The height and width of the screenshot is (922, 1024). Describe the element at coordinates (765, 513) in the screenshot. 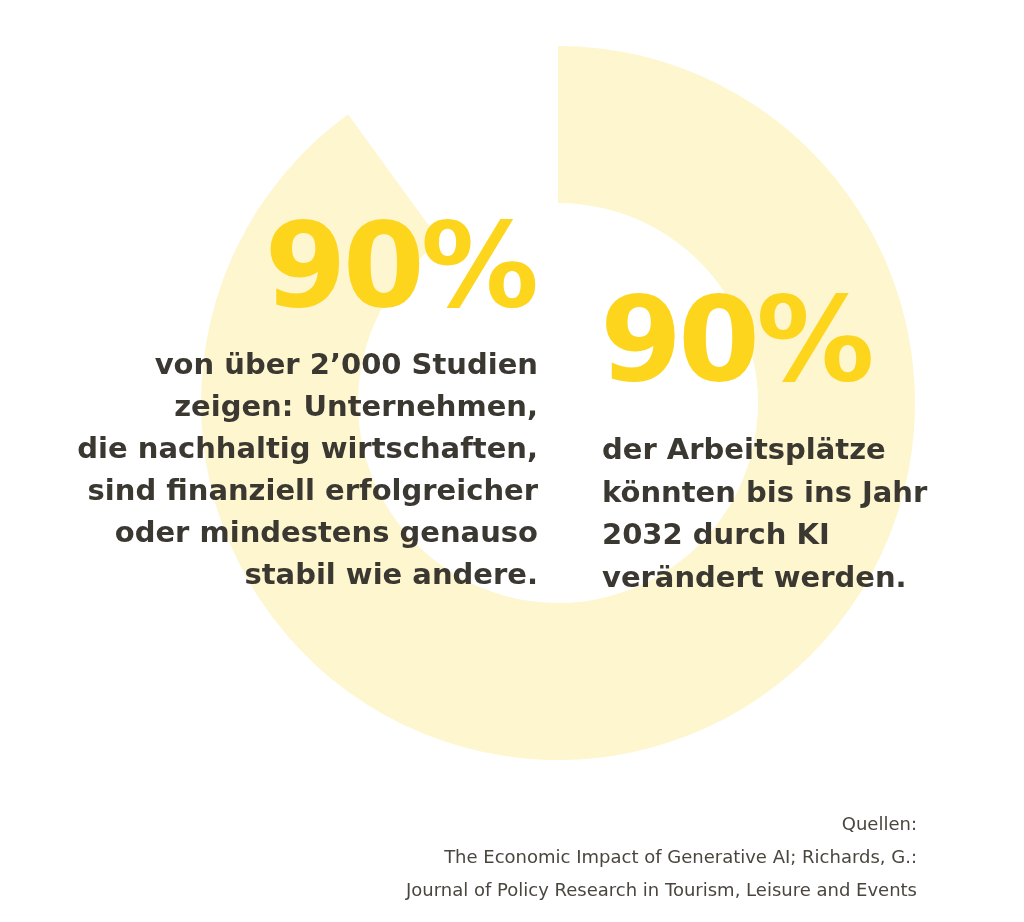

I see `text: der Arbeitsplätze könnten bis ins Jahr 2032 durch KI verändert werden.` at that location.